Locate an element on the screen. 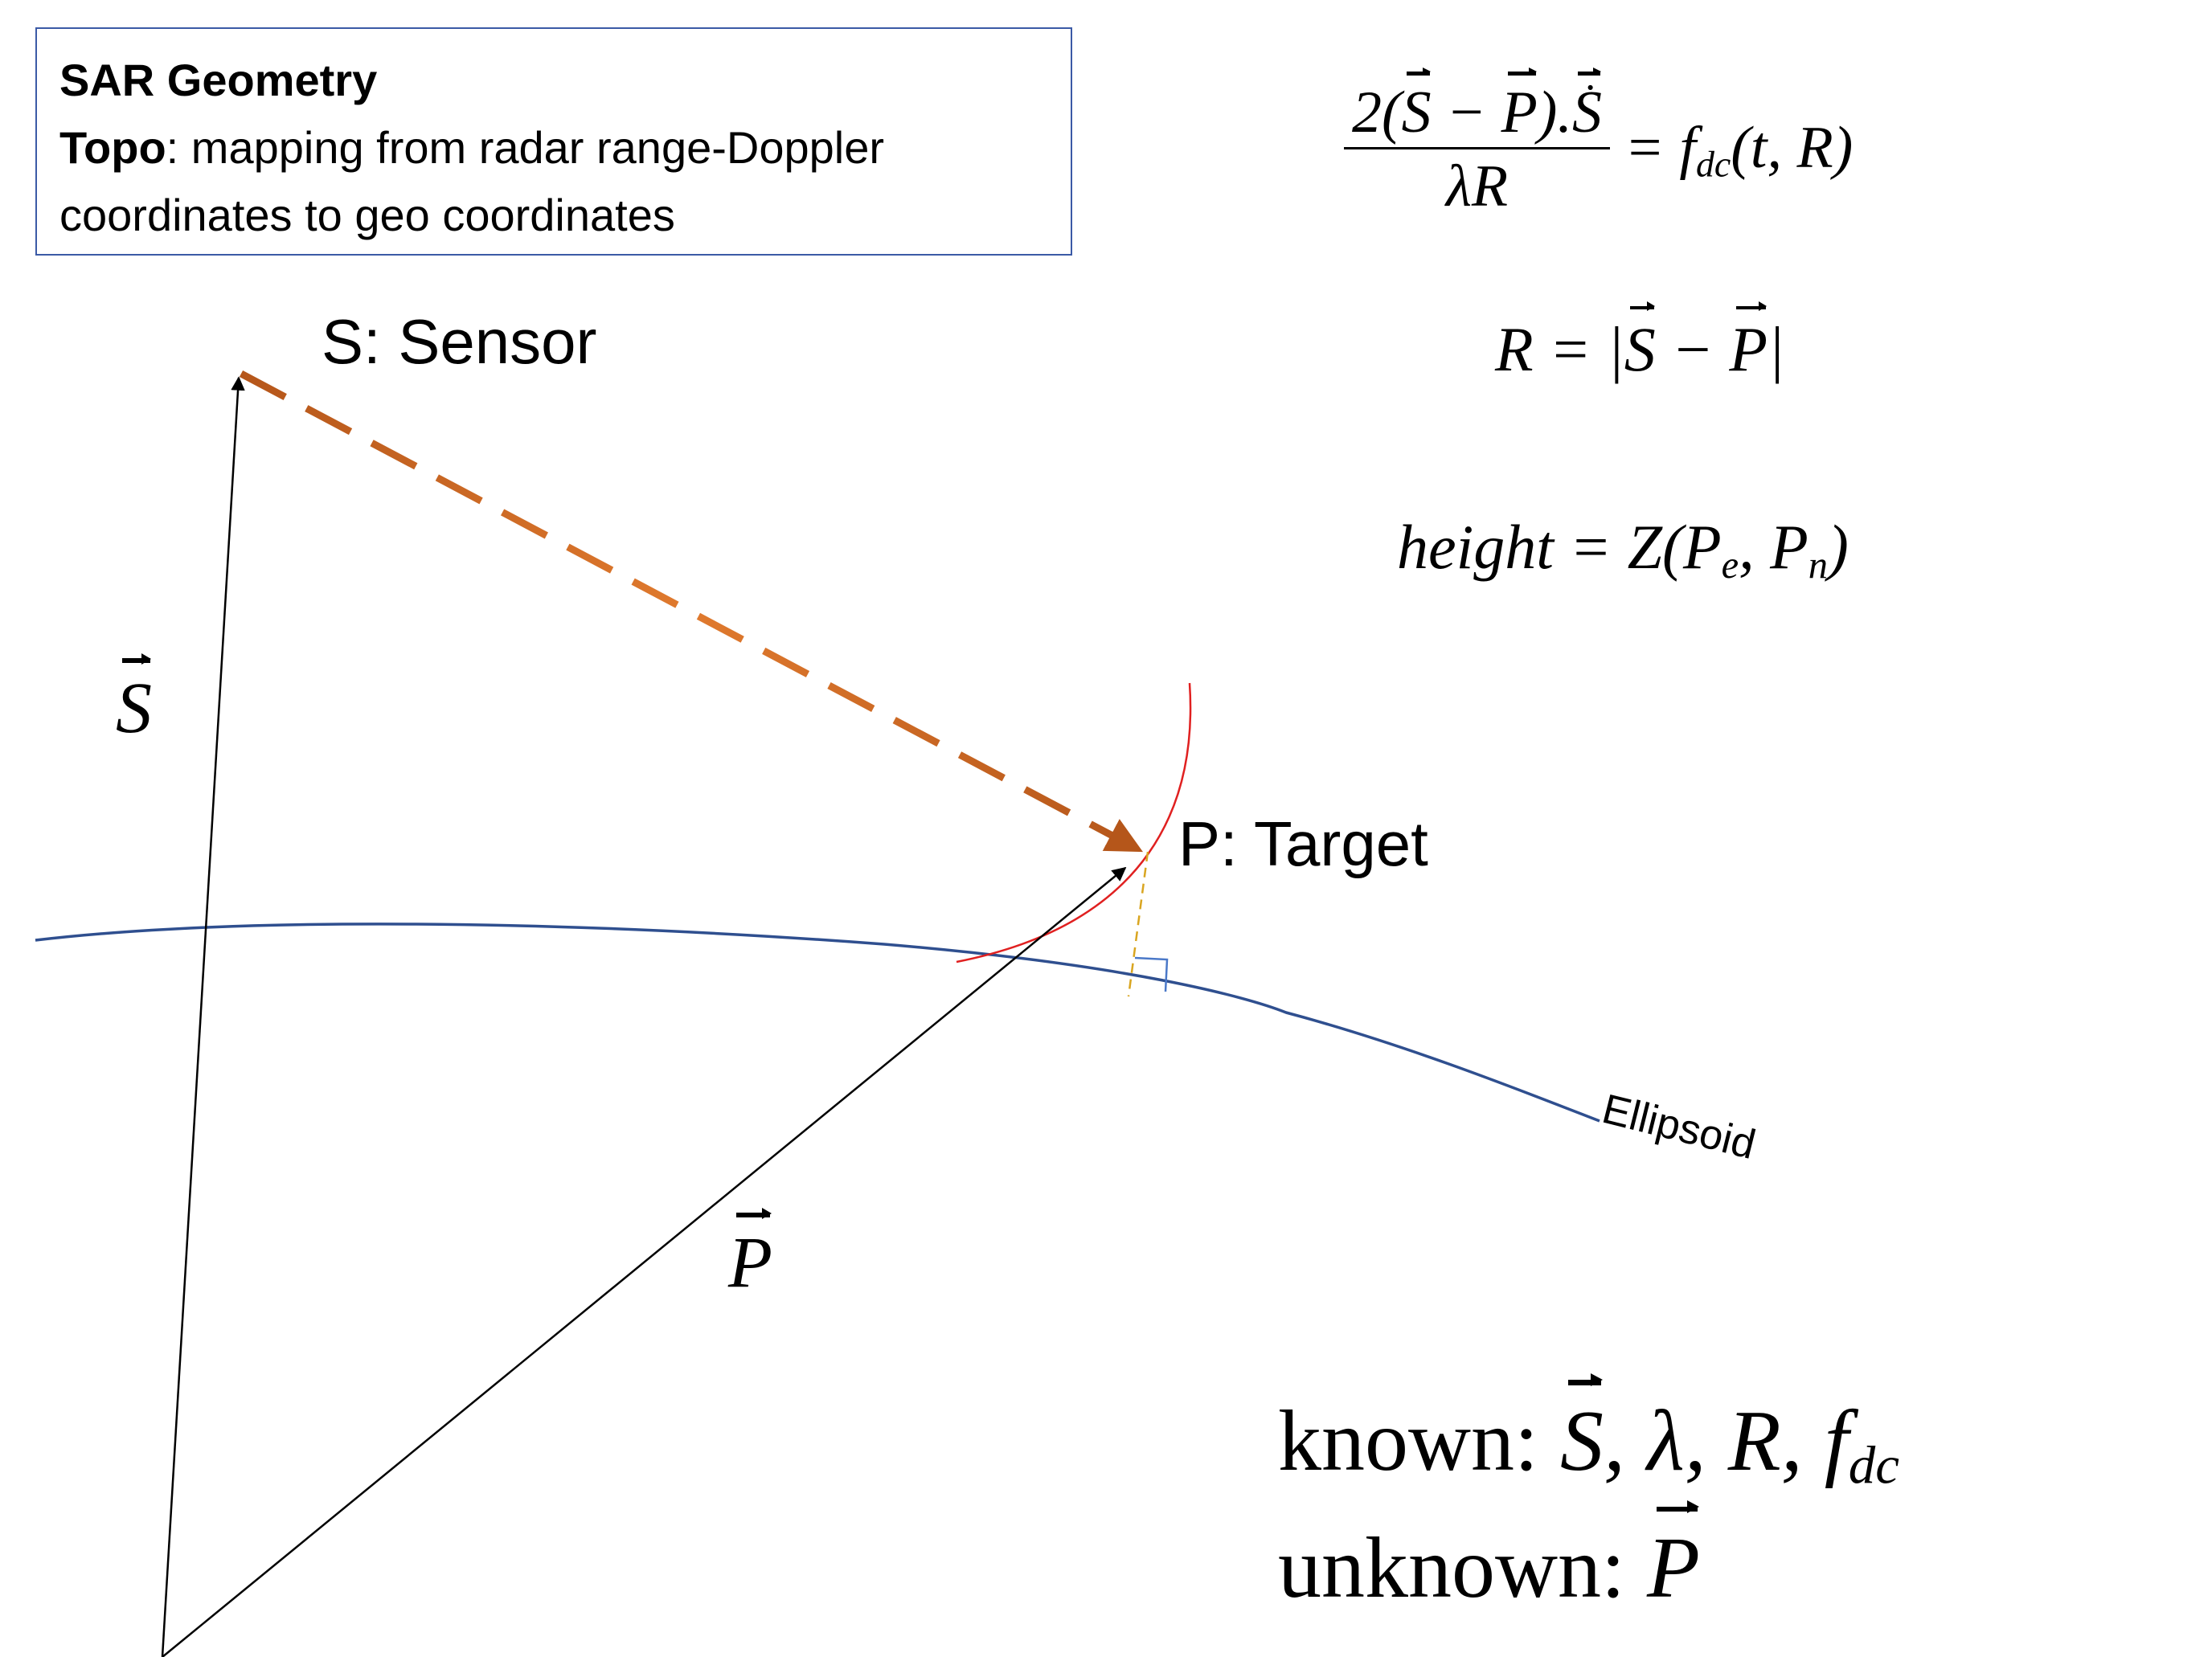 This screenshot has height=1657, width=2212. height-sub-e: e is located at coordinates (1730, 565).